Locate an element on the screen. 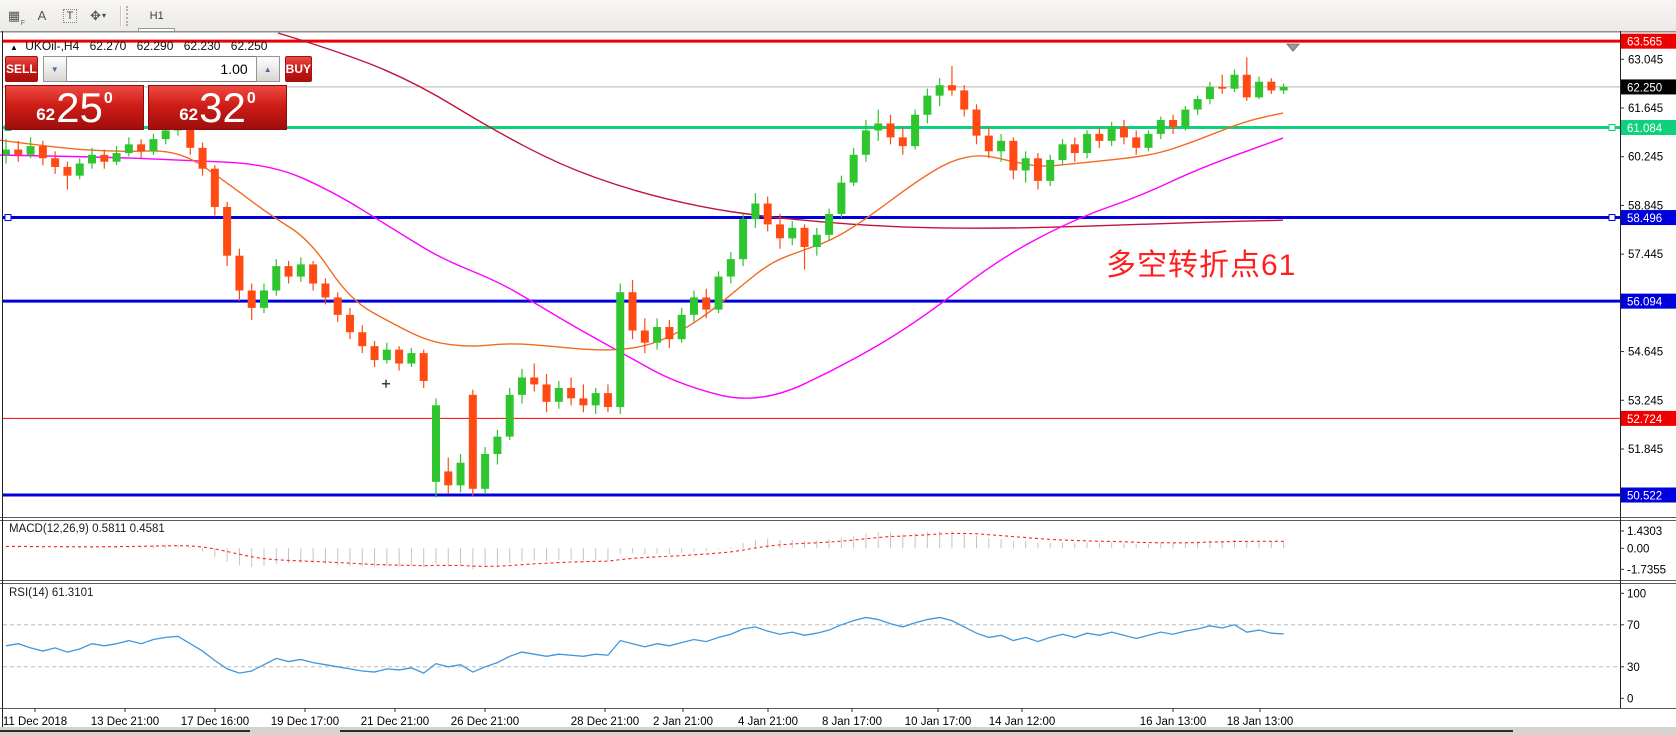  buy-button: BUY is located at coordinates (298, 69).